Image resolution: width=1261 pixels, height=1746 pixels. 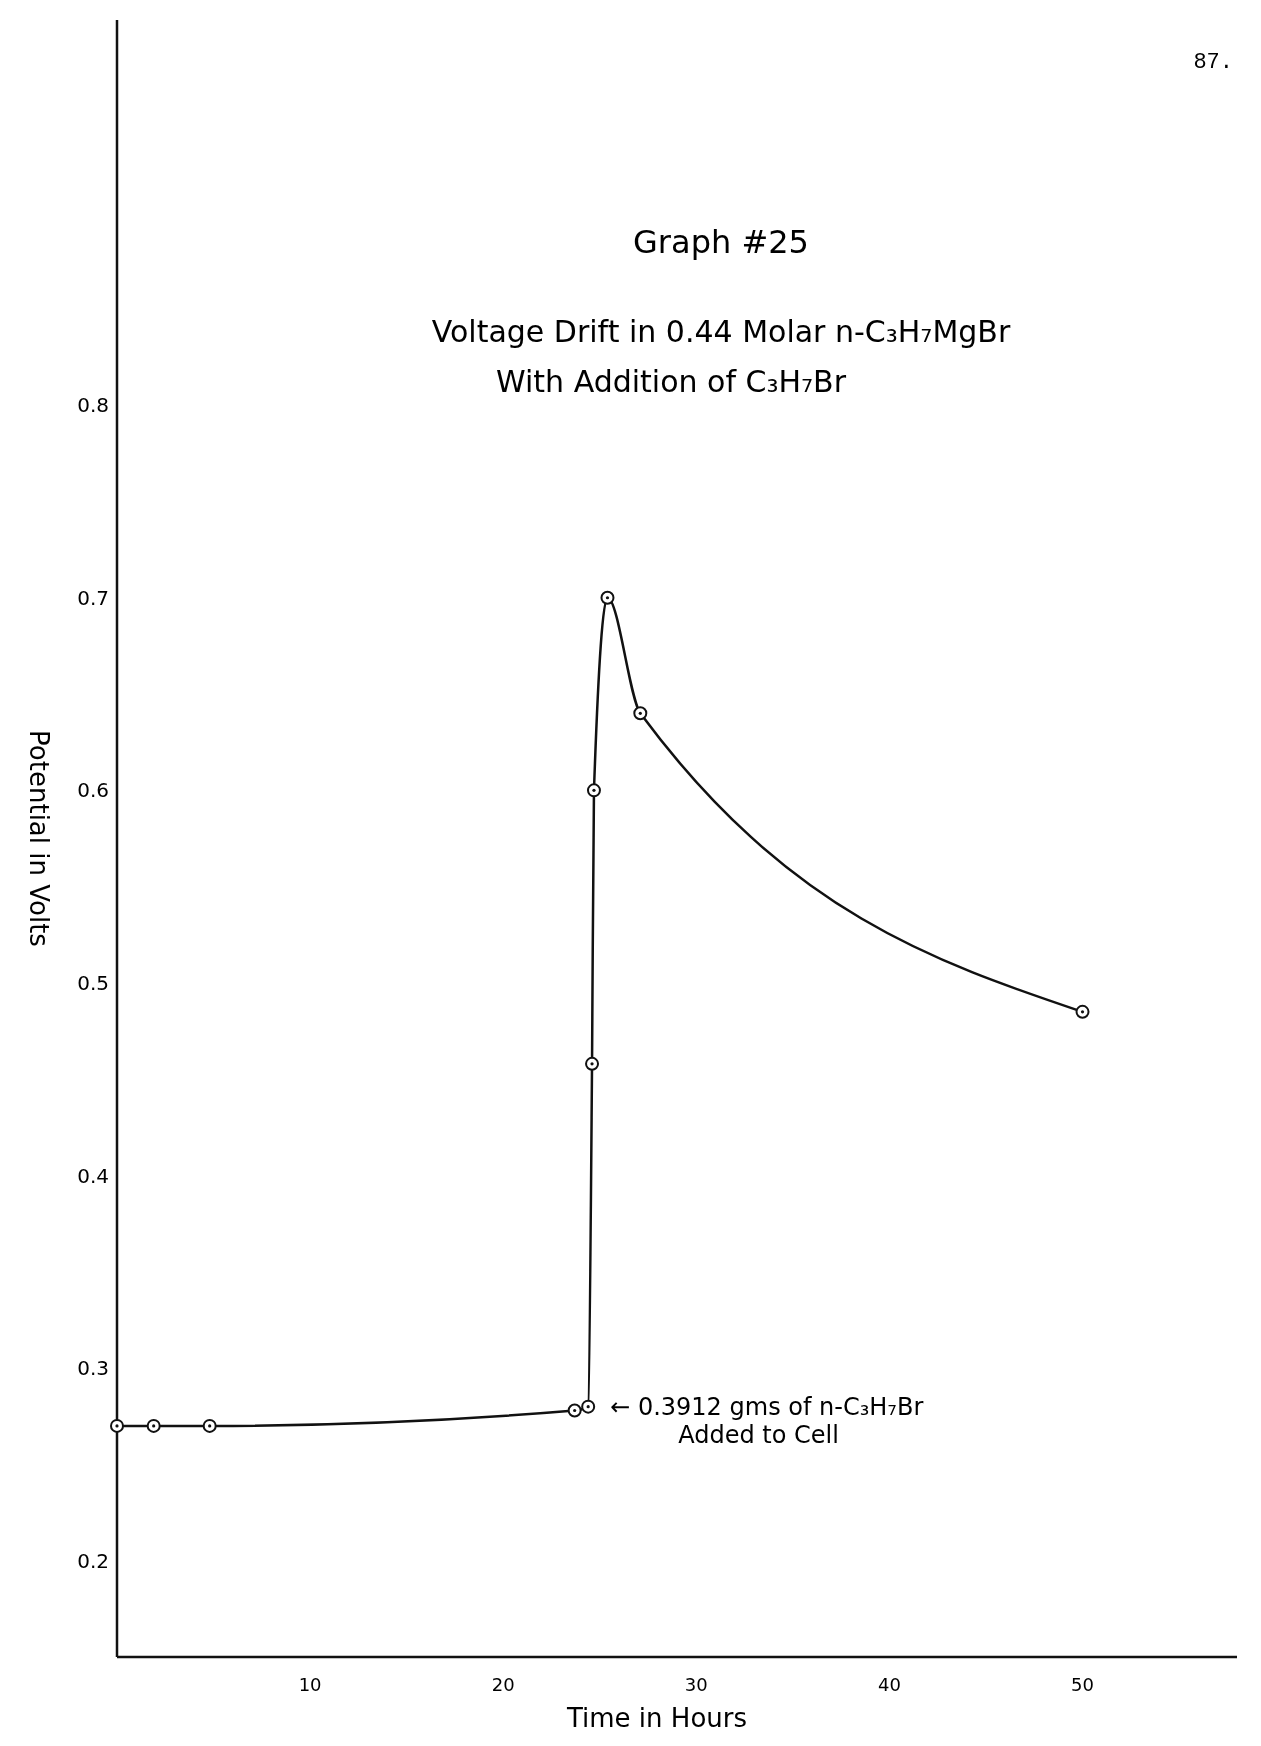 I want to click on text: Voltage Drift in 0.44 Molar n-C₃H₇MgBr With Addition of C₃H₇Br, so click(x=721, y=356).